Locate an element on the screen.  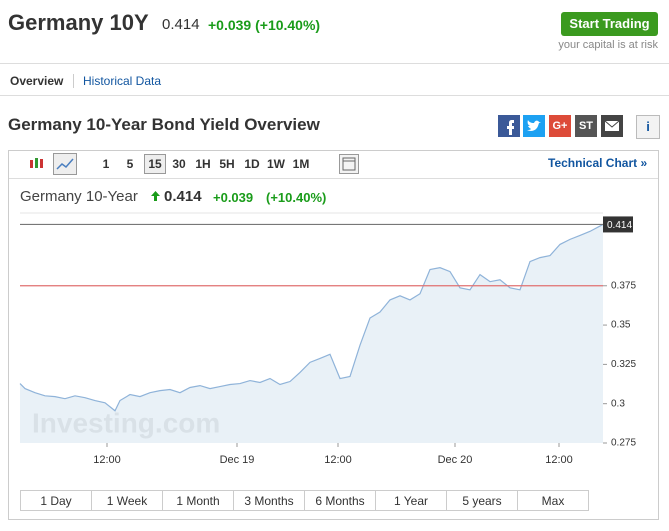
y-tick-label: 0.35 is located at coordinates (621, 325).